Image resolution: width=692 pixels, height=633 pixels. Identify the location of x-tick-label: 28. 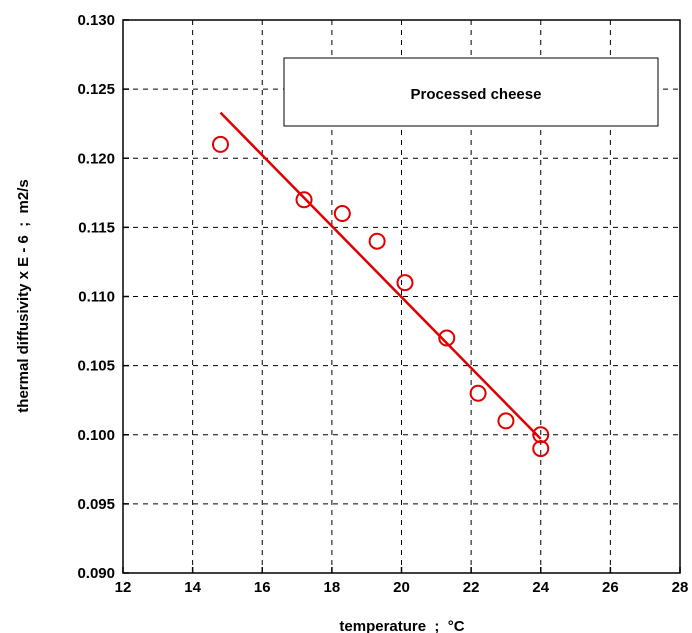
(680, 587).